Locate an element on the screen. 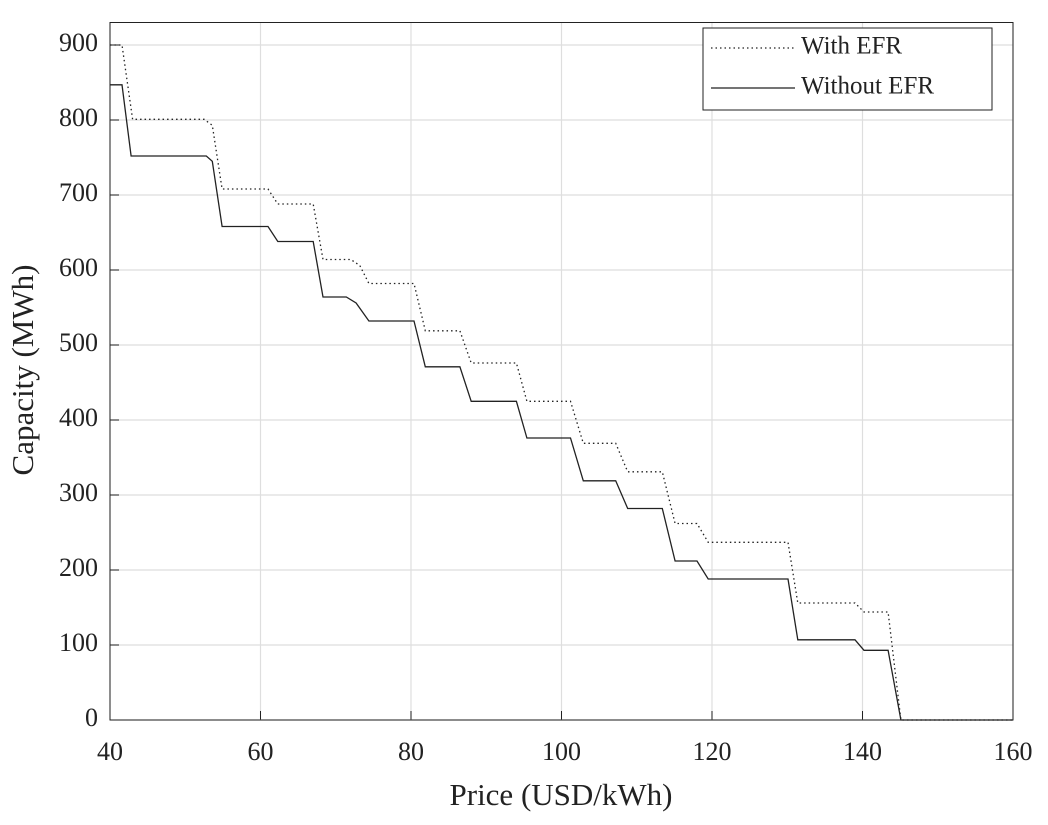 This screenshot has height=825, width=1048. y-tick-label: 400 is located at coordinates (78, 417).